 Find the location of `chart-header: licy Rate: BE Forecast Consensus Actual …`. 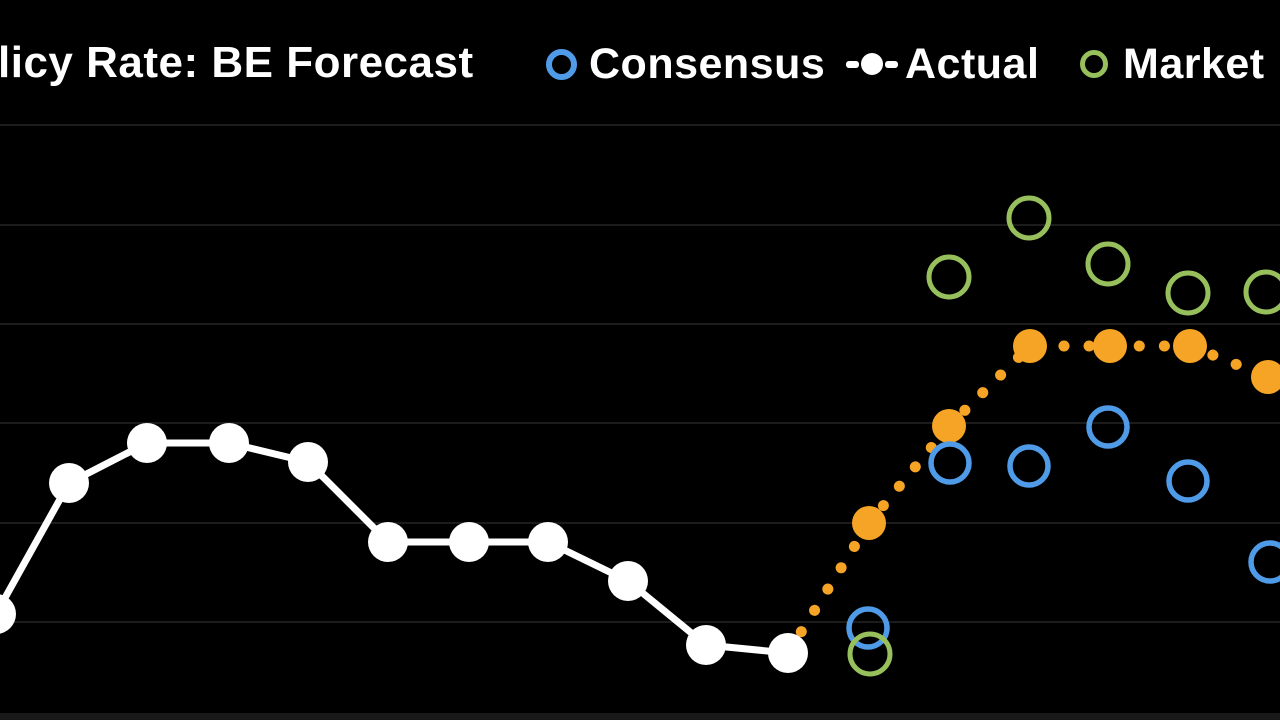

chart-header: licy Rate: BE Forecast Consensus Actual … is located at coordinates (640, 50).